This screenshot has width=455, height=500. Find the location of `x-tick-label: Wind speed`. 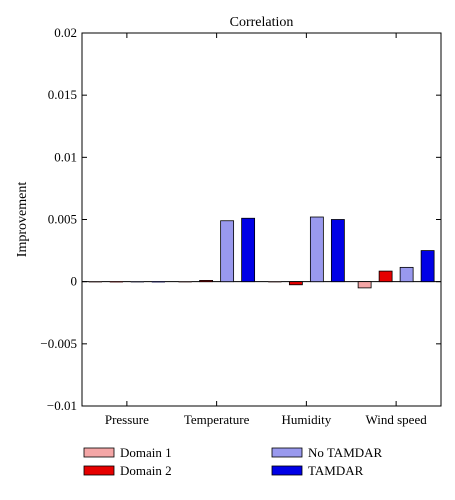

x-tick-label: Wind speed is located at coordinates (397, 419).